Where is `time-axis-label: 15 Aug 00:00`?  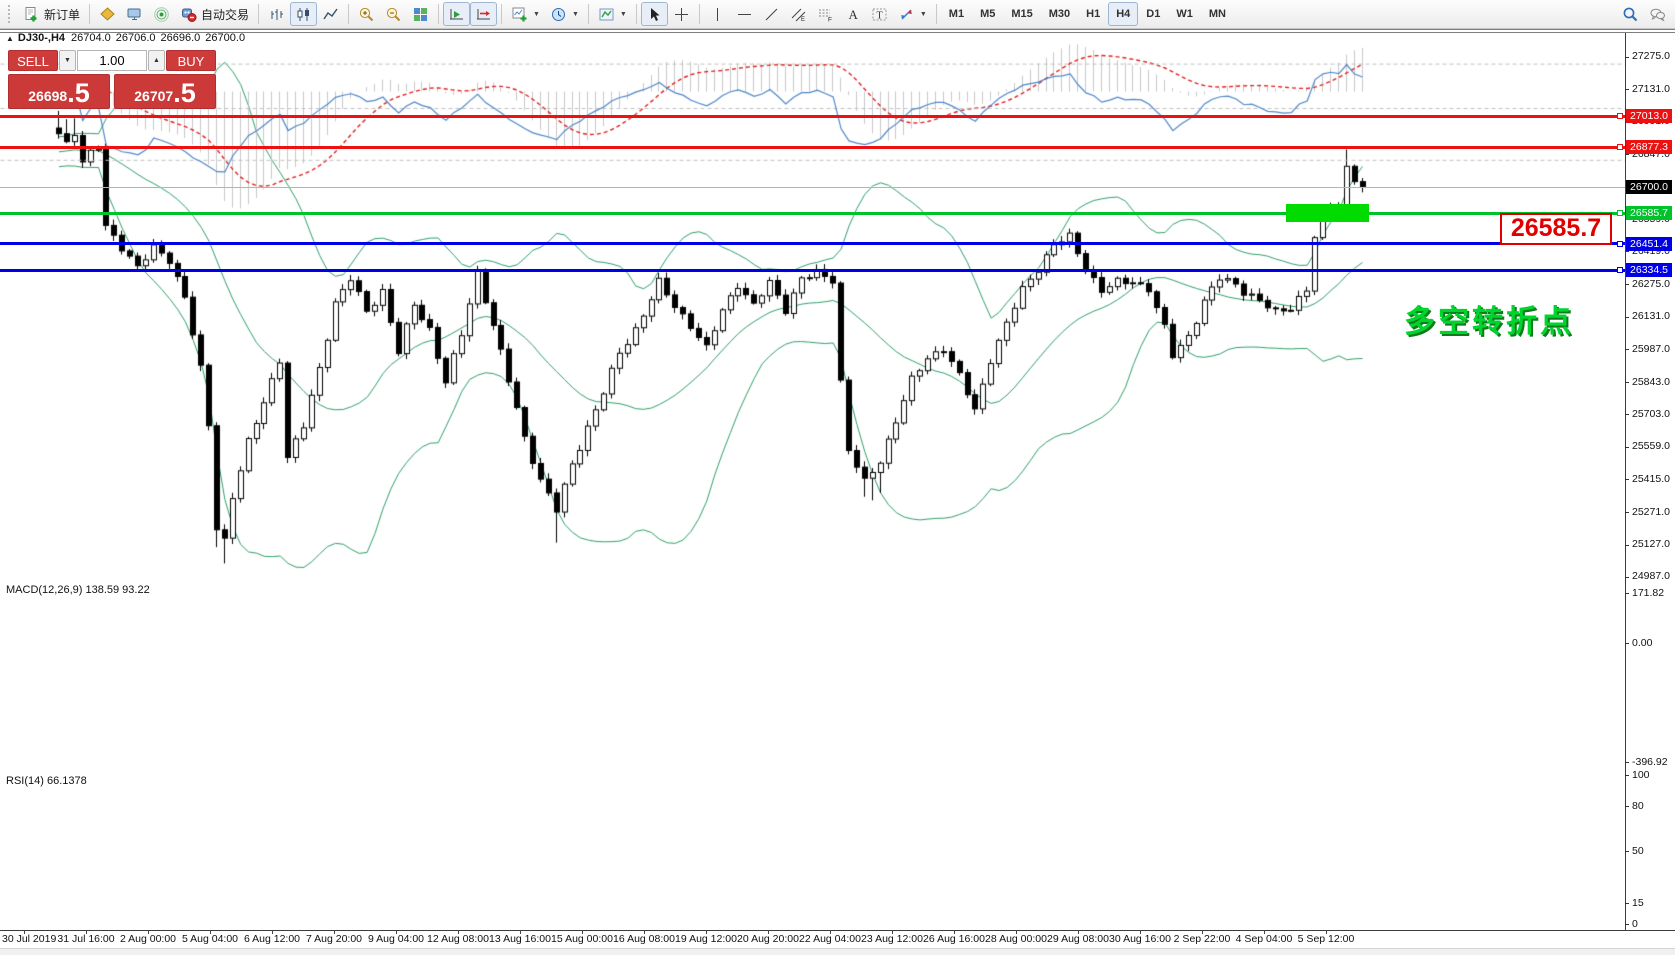 time-axis-label: 15 Aug 00:00 is located at coordinates (582, 939).